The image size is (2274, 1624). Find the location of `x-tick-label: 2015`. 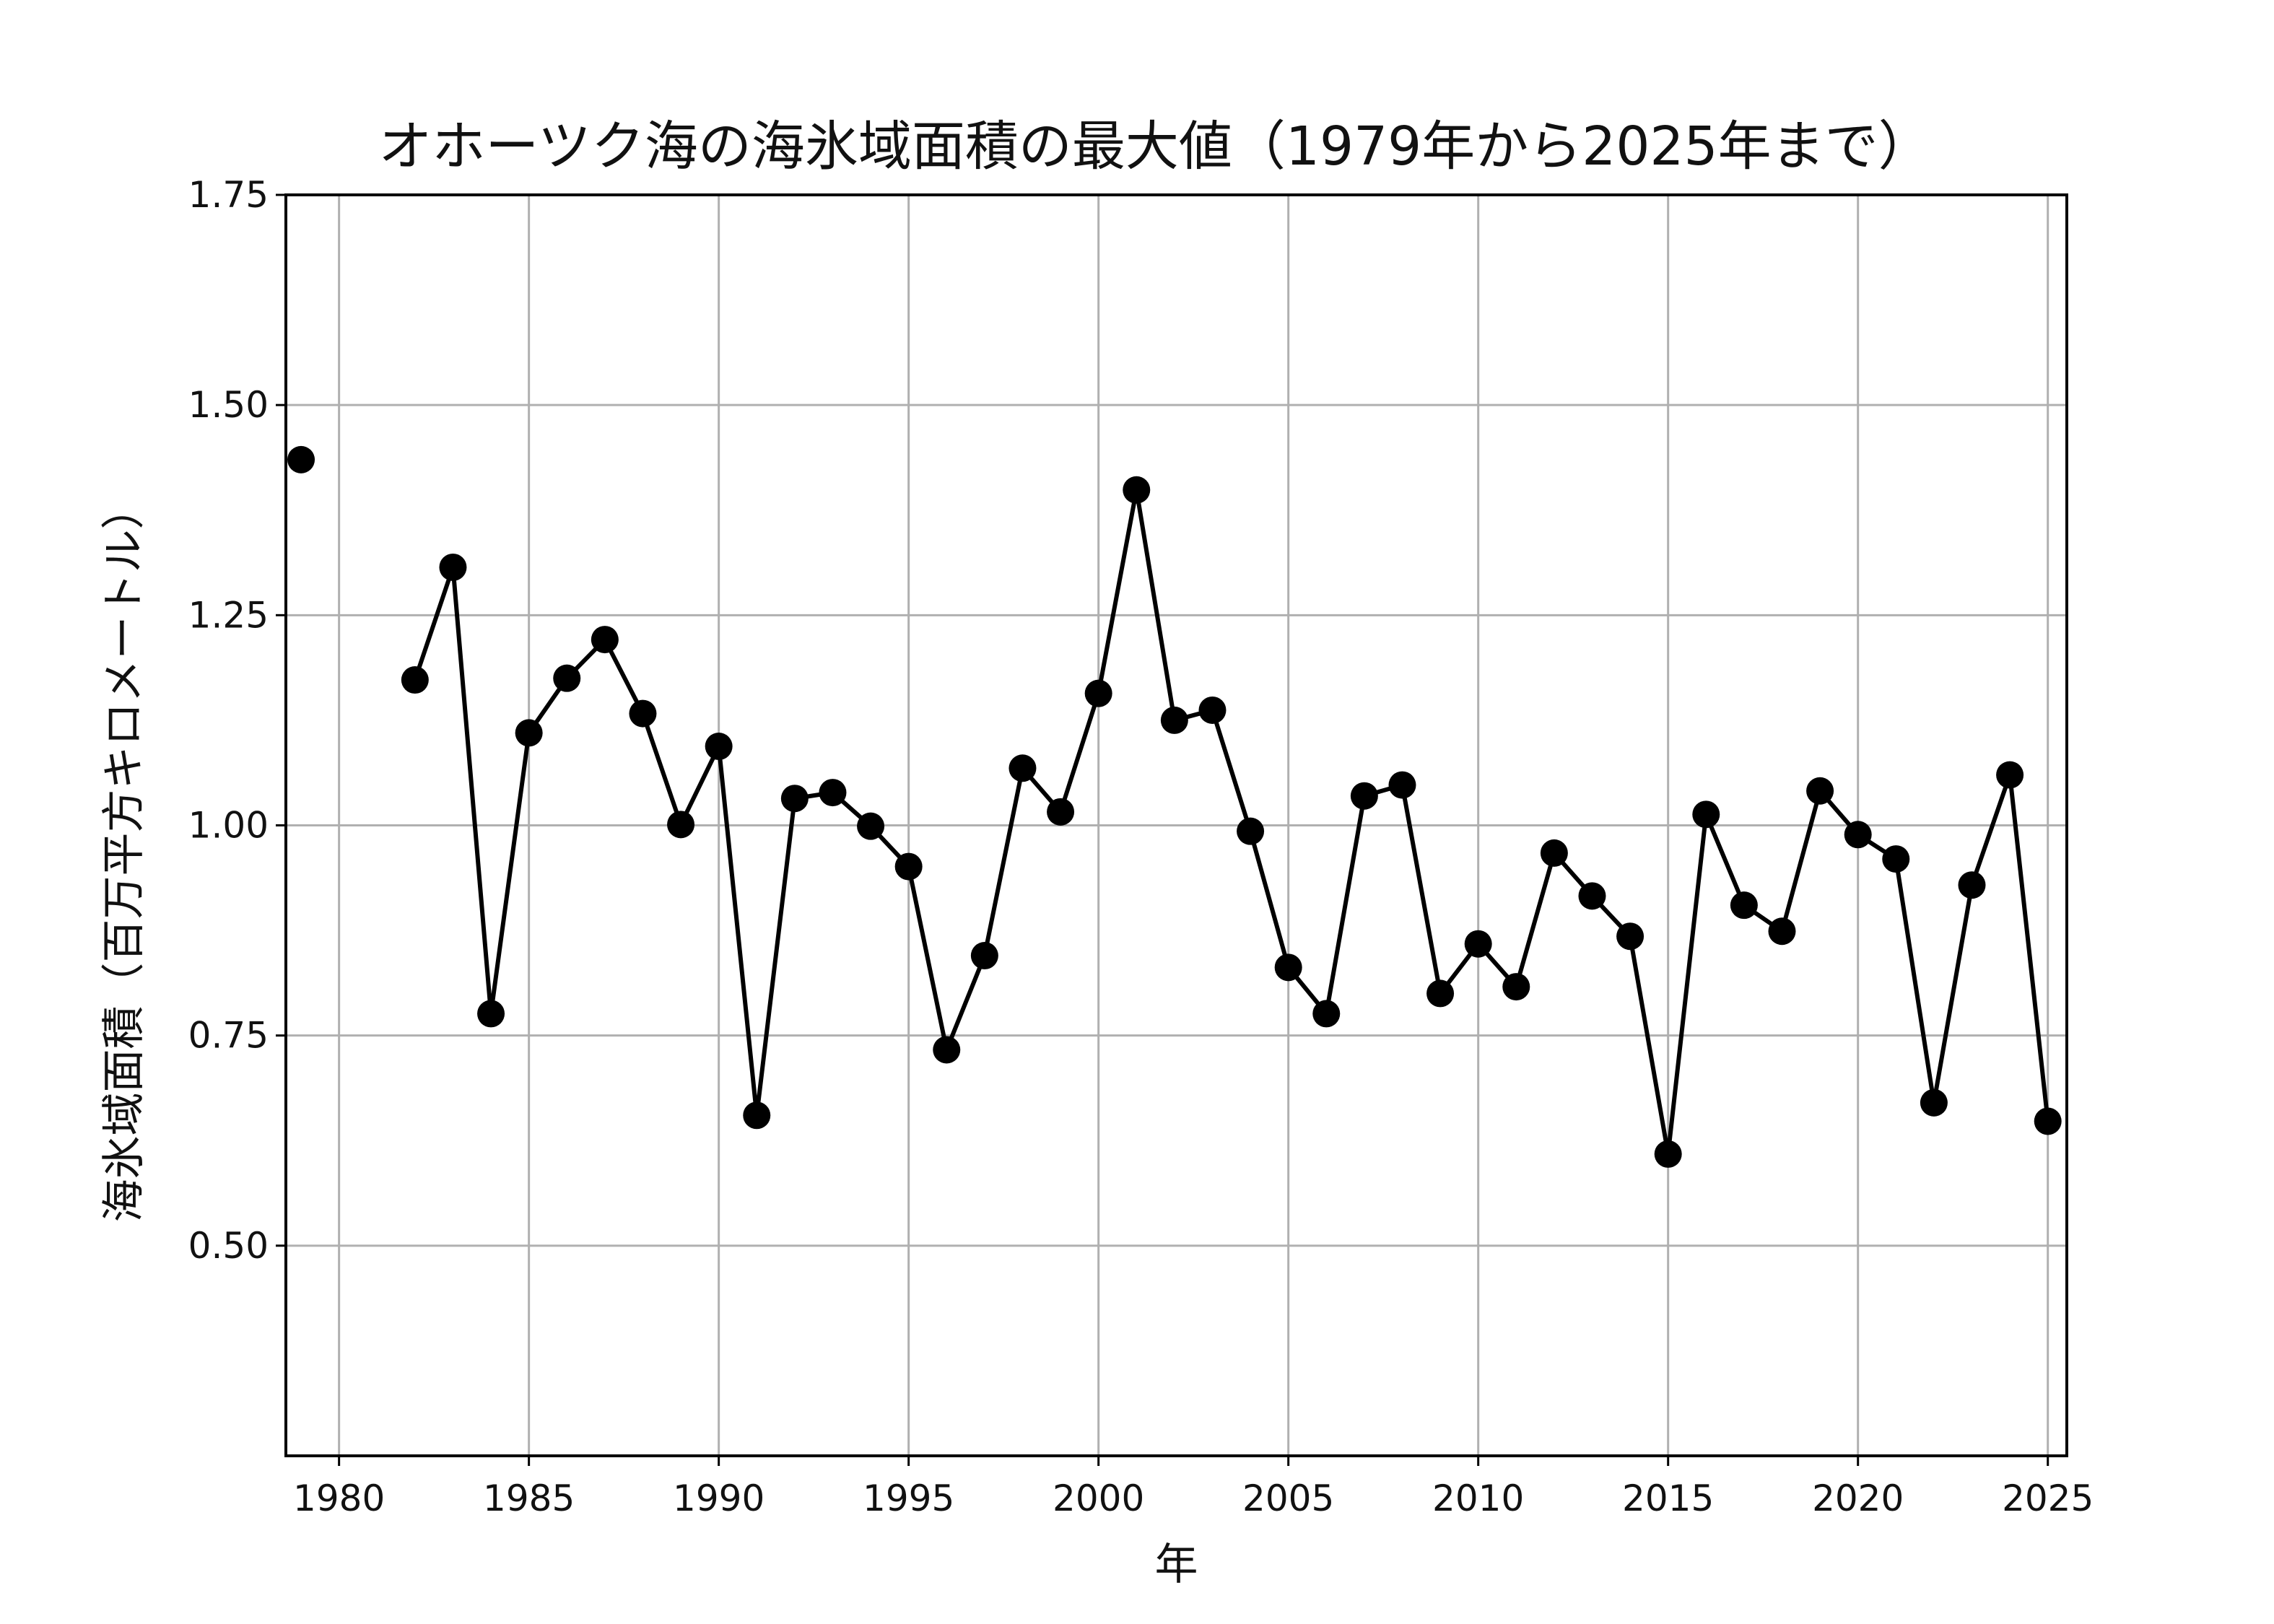

x-tick-label: 2015 is located at coordinates (1668, 1498).